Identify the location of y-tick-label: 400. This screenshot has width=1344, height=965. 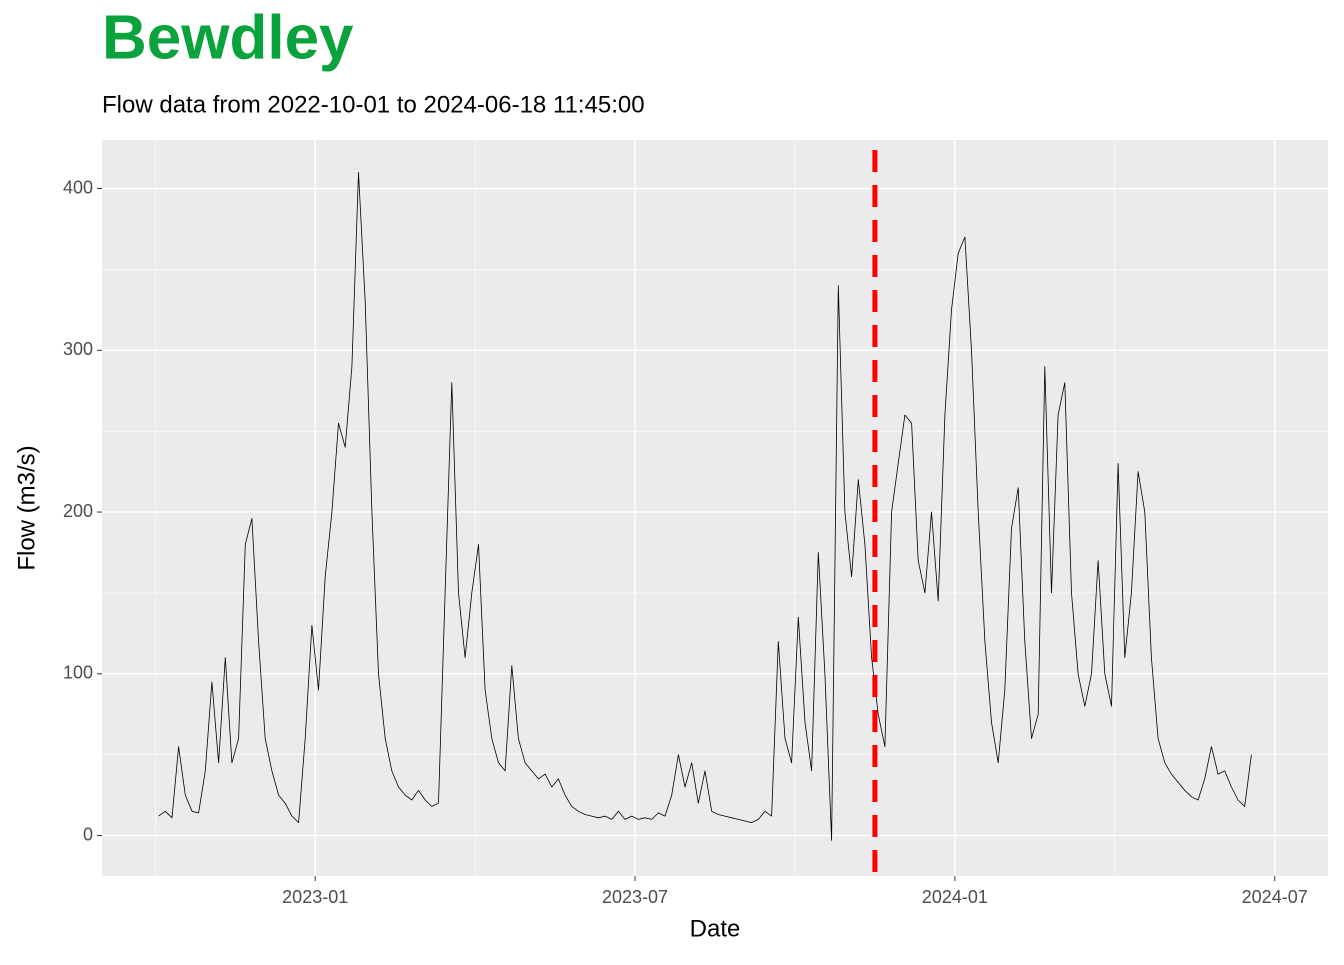
(78, 187).